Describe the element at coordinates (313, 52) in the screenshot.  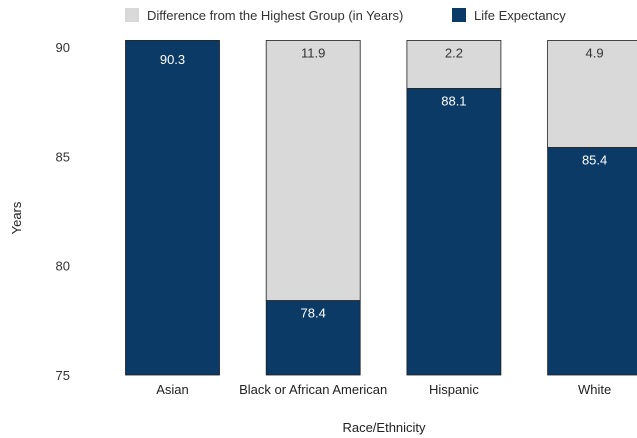
I see `data-label-difference: 11.9` at that location.